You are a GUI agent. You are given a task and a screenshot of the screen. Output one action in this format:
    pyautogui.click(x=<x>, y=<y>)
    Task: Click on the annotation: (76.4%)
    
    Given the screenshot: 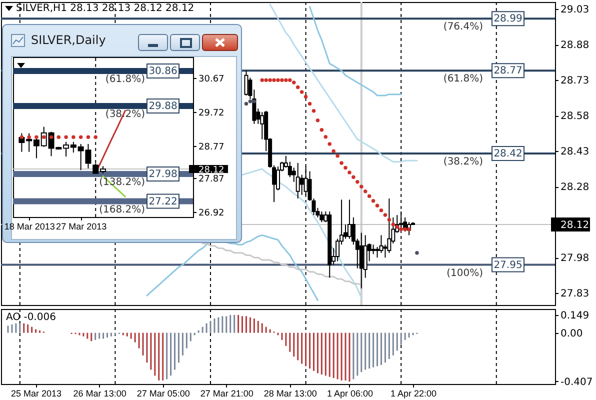 What is the action you would take?
    pyautogui.click(x=463, y=27)
    